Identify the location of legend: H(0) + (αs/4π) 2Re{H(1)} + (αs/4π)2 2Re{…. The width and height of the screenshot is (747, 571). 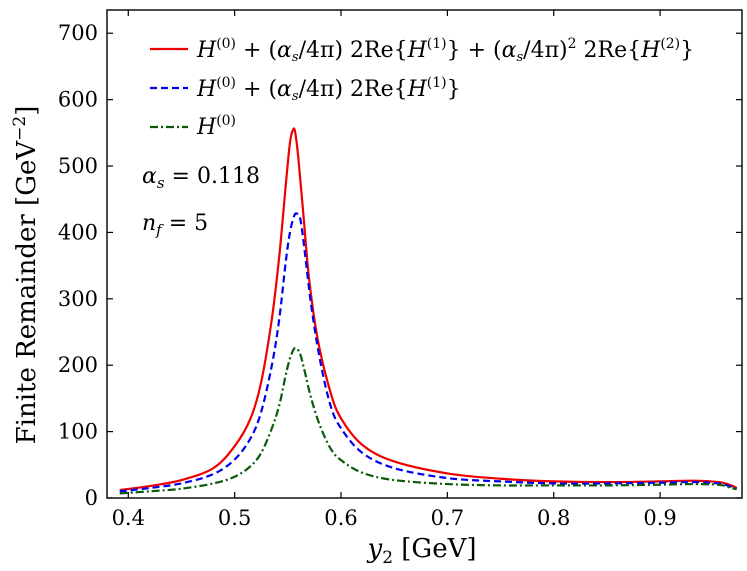
(422, 88).